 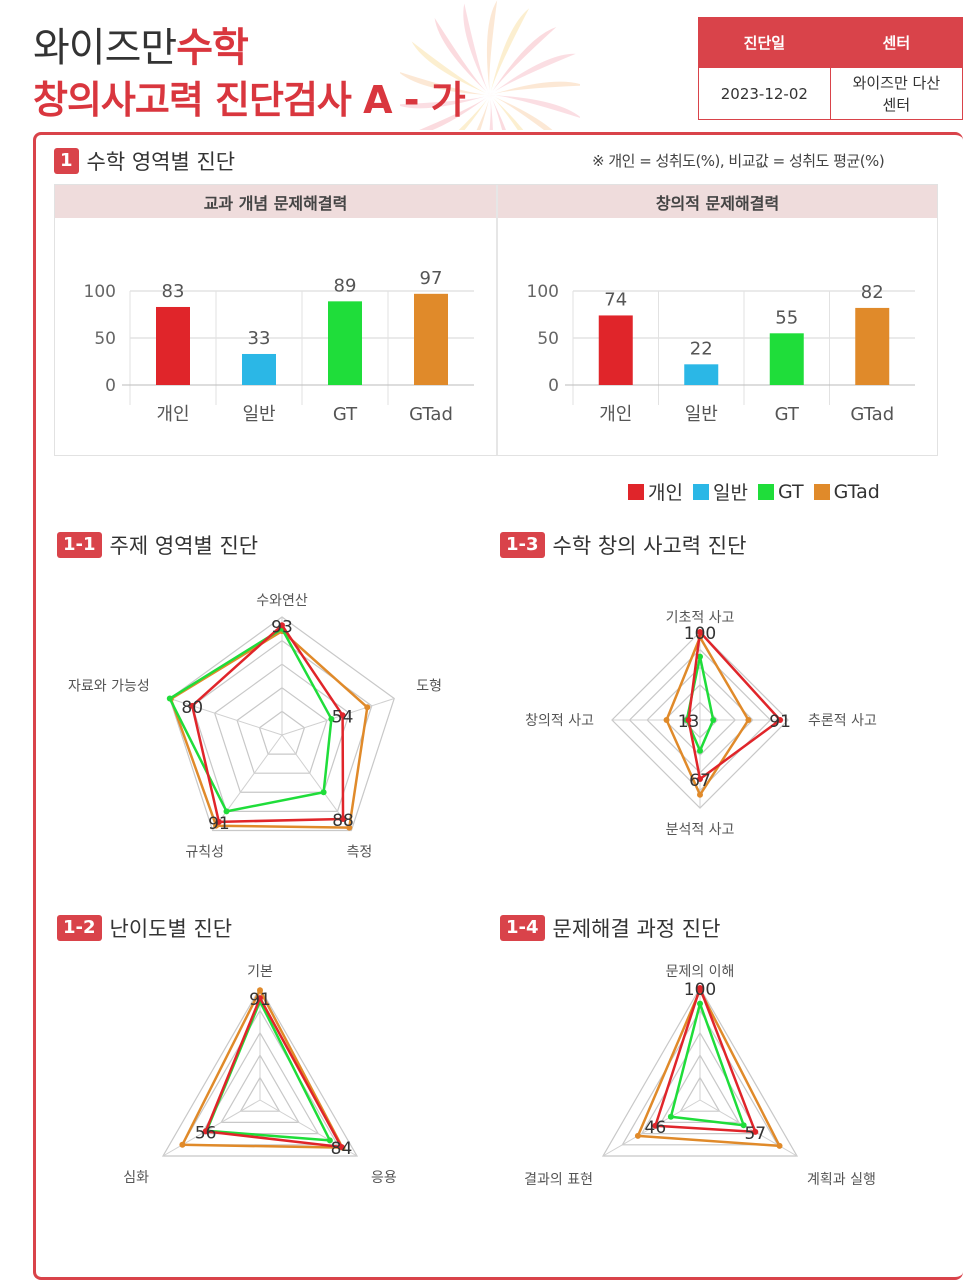 What do you see at coordinates (105, 48) in the screenshot?
I see `brand-name: 와이즈만` at bounding box center [105, 48].